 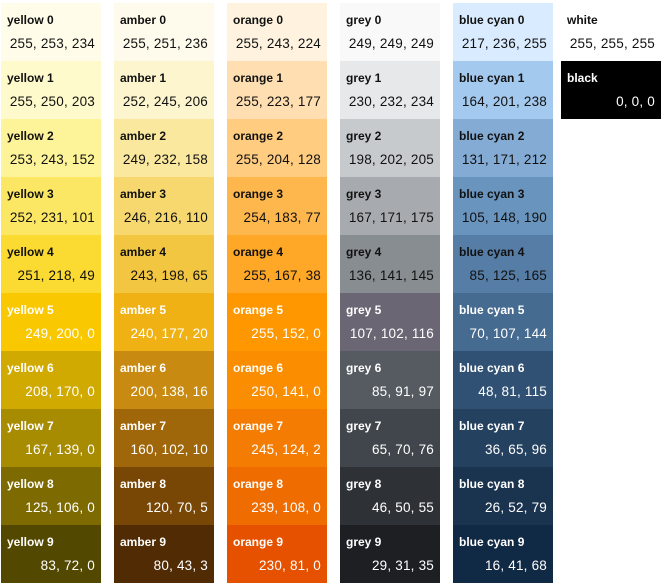 What do you see at coordinates (52, 101) in the screenshot?
I see `swatch-rgb-value: 255, 250, 203` at bounding box center [52, 101].